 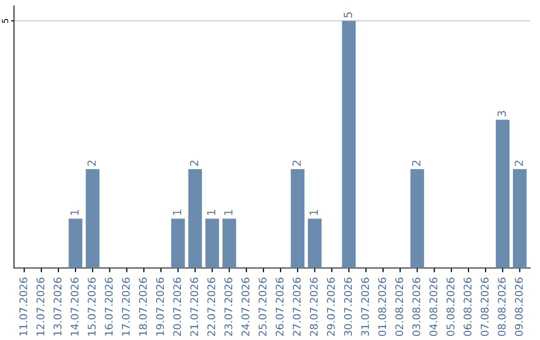 I want to click on x-tick-label: 30.07.2026, so click(x=348, y=307).